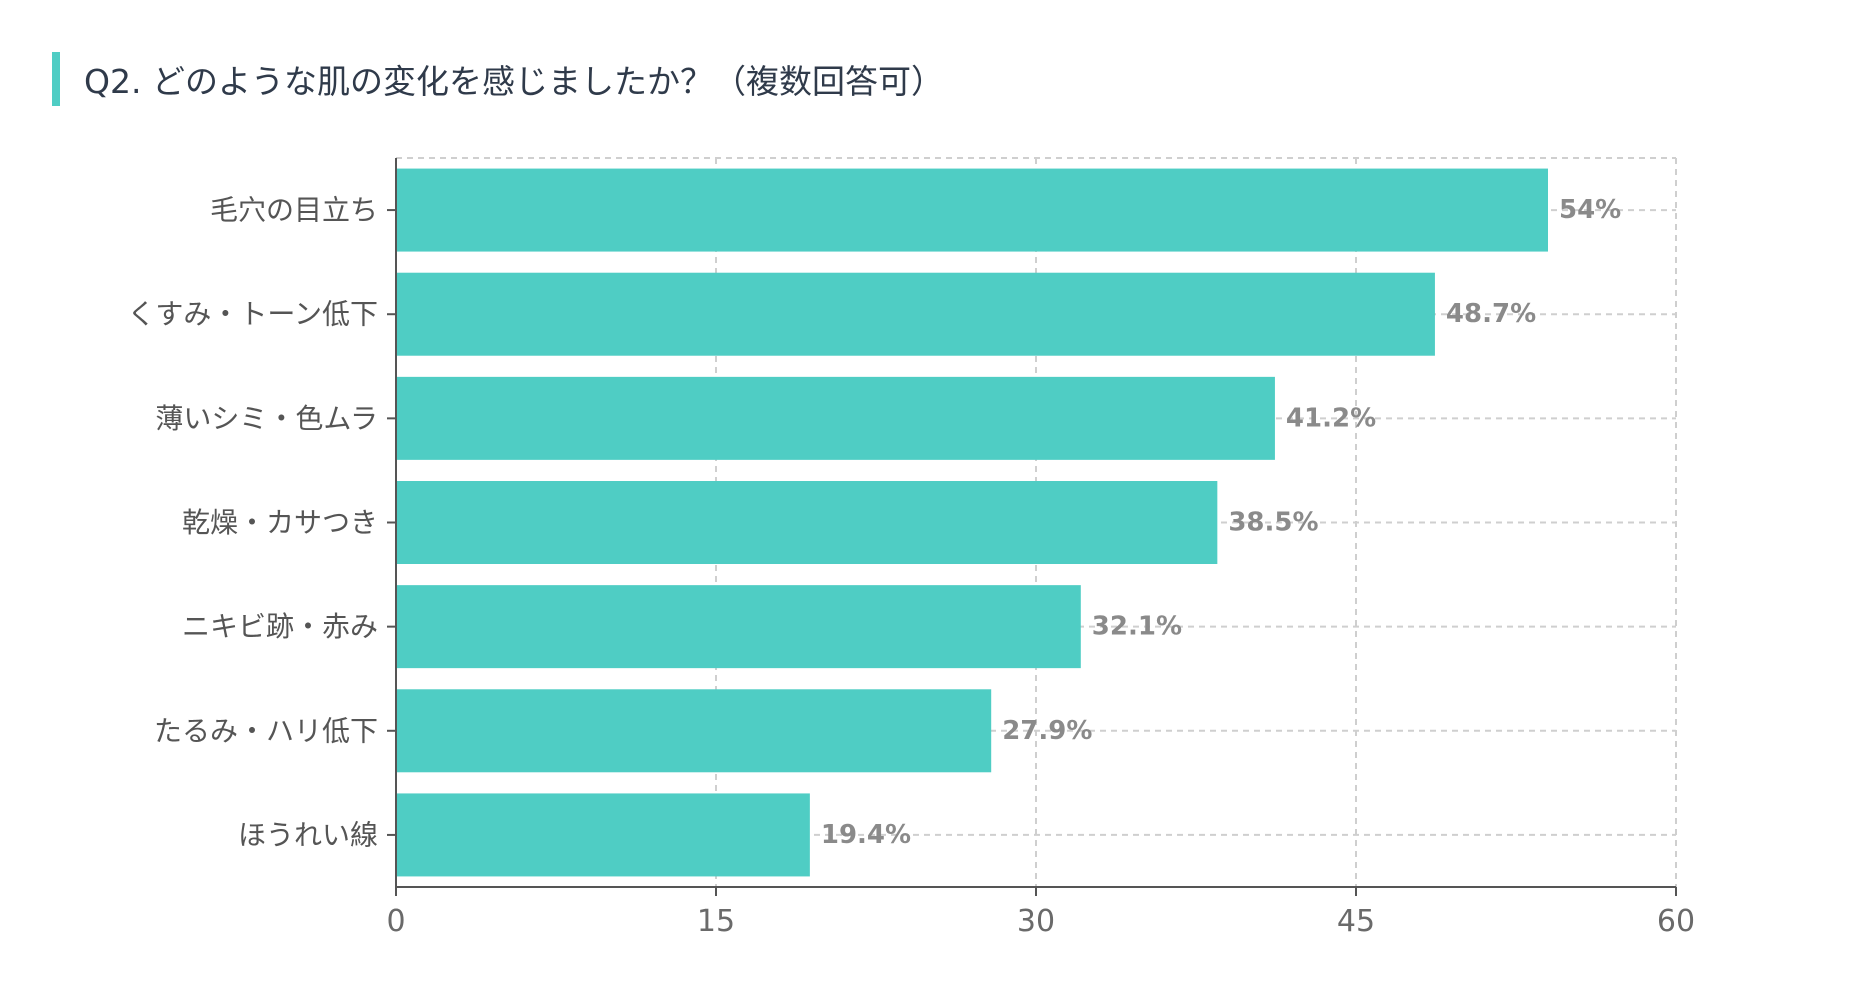 The image size is (1868, 998). I want to click on category-label: たるみ・ハリ低下, so click(266, 730).